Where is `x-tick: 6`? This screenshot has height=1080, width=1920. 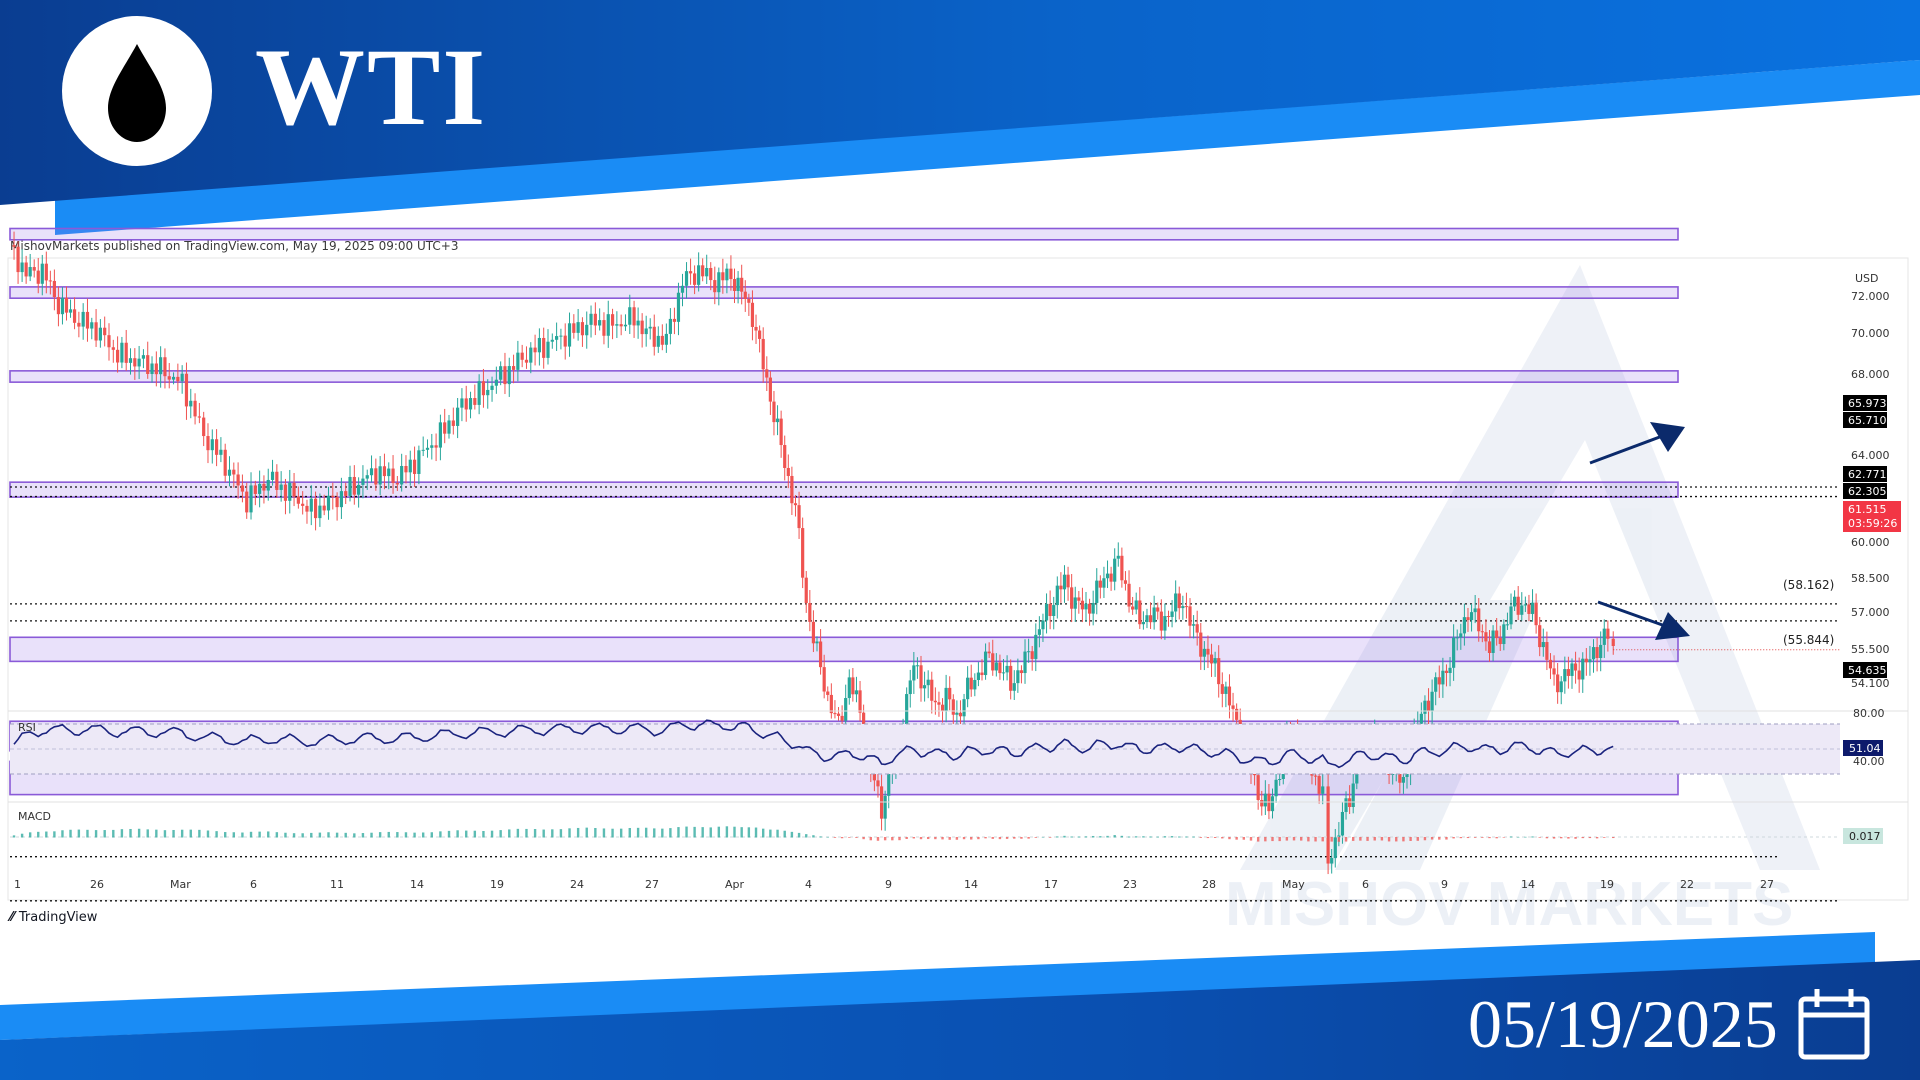 x-tick: 6 is located at coordinates (1365, 884).